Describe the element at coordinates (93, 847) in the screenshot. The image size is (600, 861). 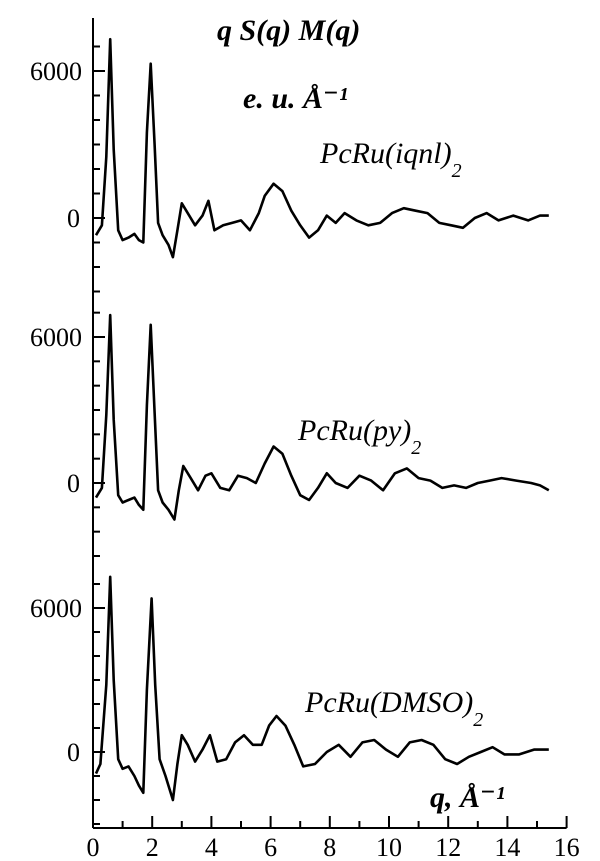
I see `x-tick-label: 0` at that location.